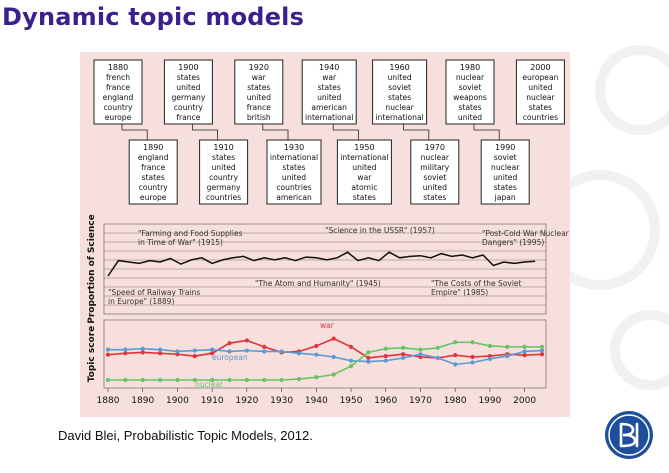  What do you see at coordinates (513, 242) in the screenshot?
I see `annotation-line: Dangers" (1995)` at bounding box center [513, 242].